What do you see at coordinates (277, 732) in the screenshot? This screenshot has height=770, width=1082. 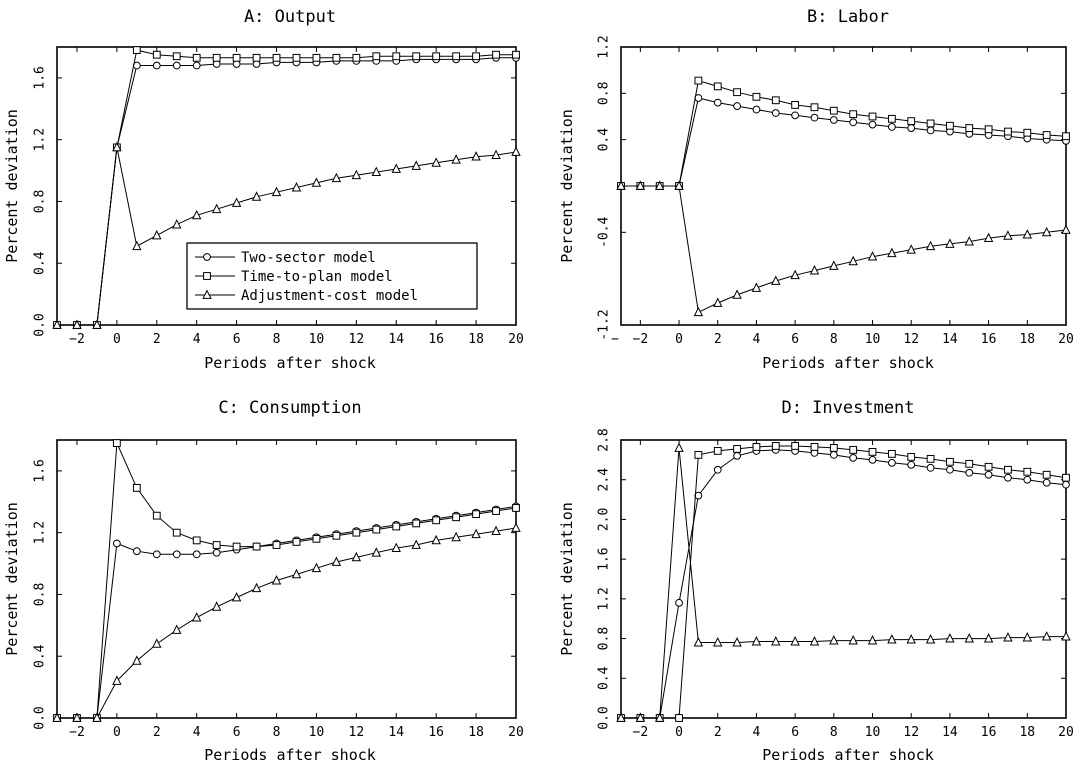 I see `x-tick-label: 8` at bounding box center [277, 732].